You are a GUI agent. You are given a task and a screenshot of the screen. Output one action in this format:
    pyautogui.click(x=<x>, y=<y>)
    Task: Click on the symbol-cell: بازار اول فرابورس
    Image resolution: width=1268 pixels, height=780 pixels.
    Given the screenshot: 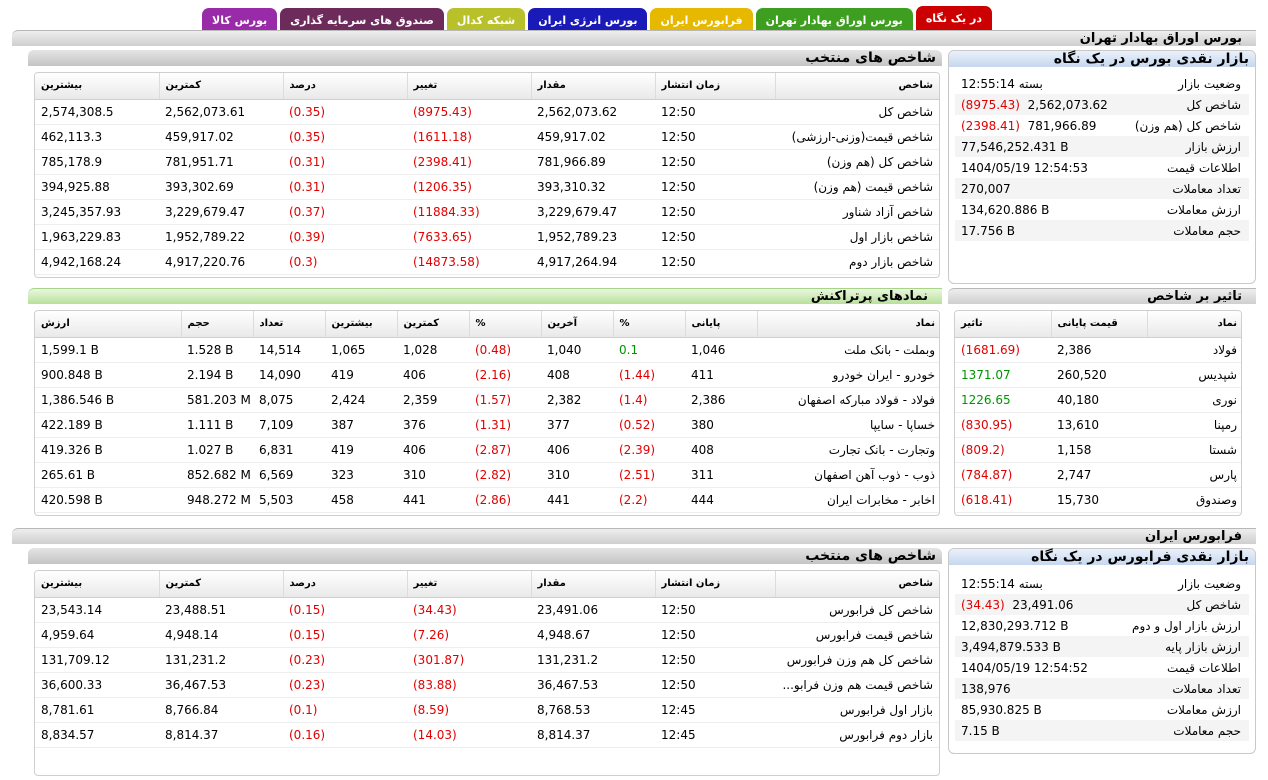 What is the action you would take?
    pyautogui.click(x=857, y=710)
    